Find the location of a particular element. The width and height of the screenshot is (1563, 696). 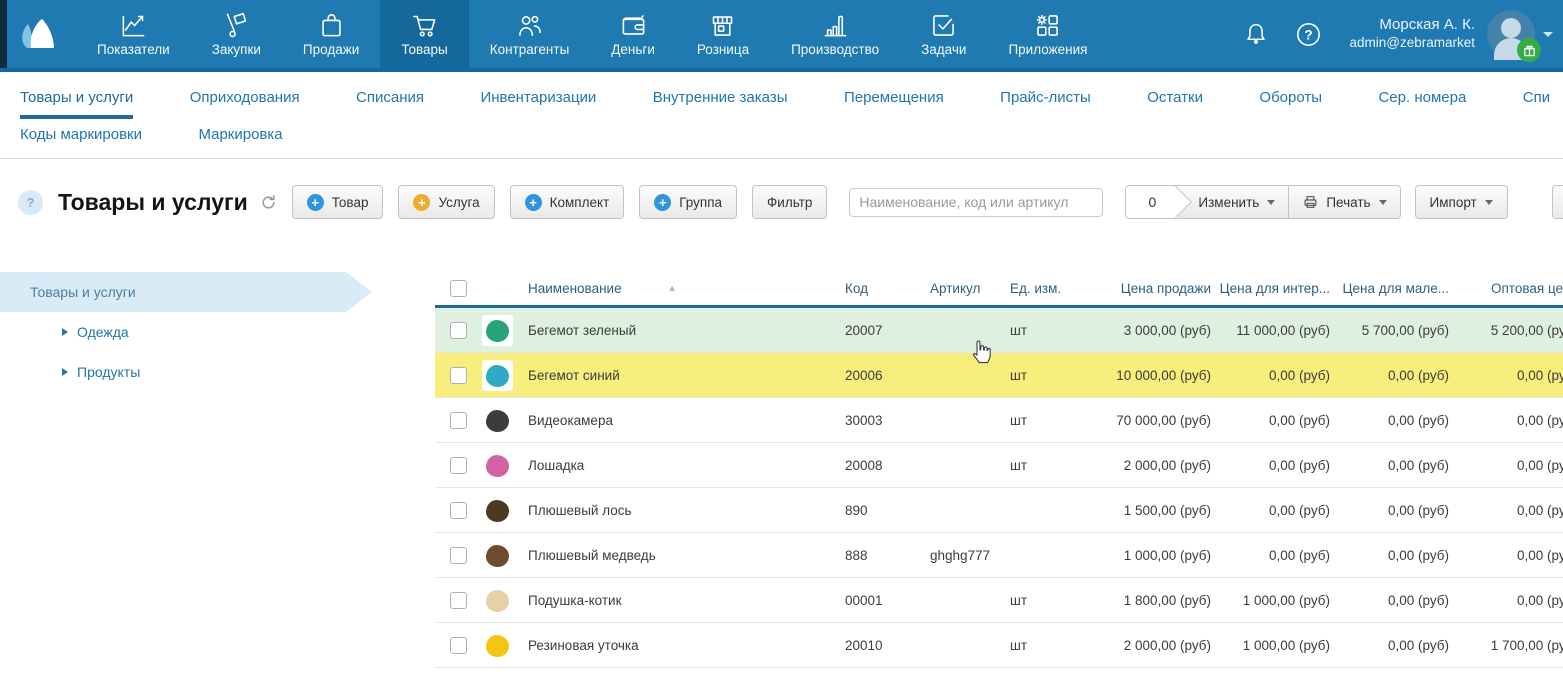

user-avatar is located at coordinates (1514, 36).